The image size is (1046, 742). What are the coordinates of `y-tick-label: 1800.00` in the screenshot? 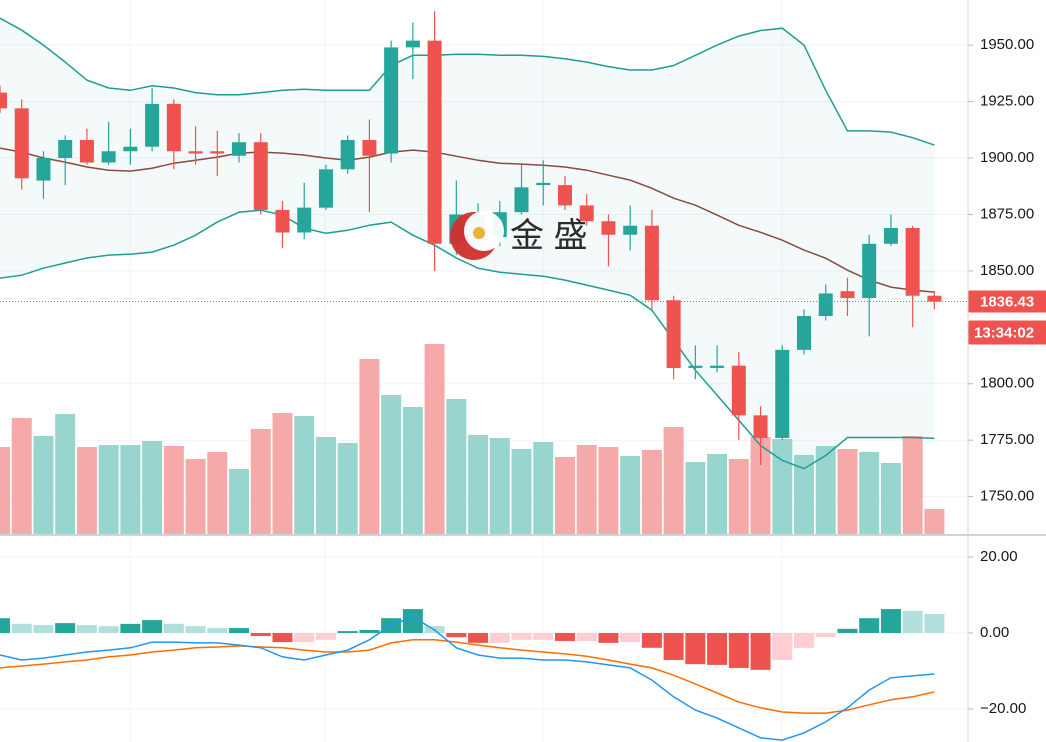 It's located at (1007, 383).